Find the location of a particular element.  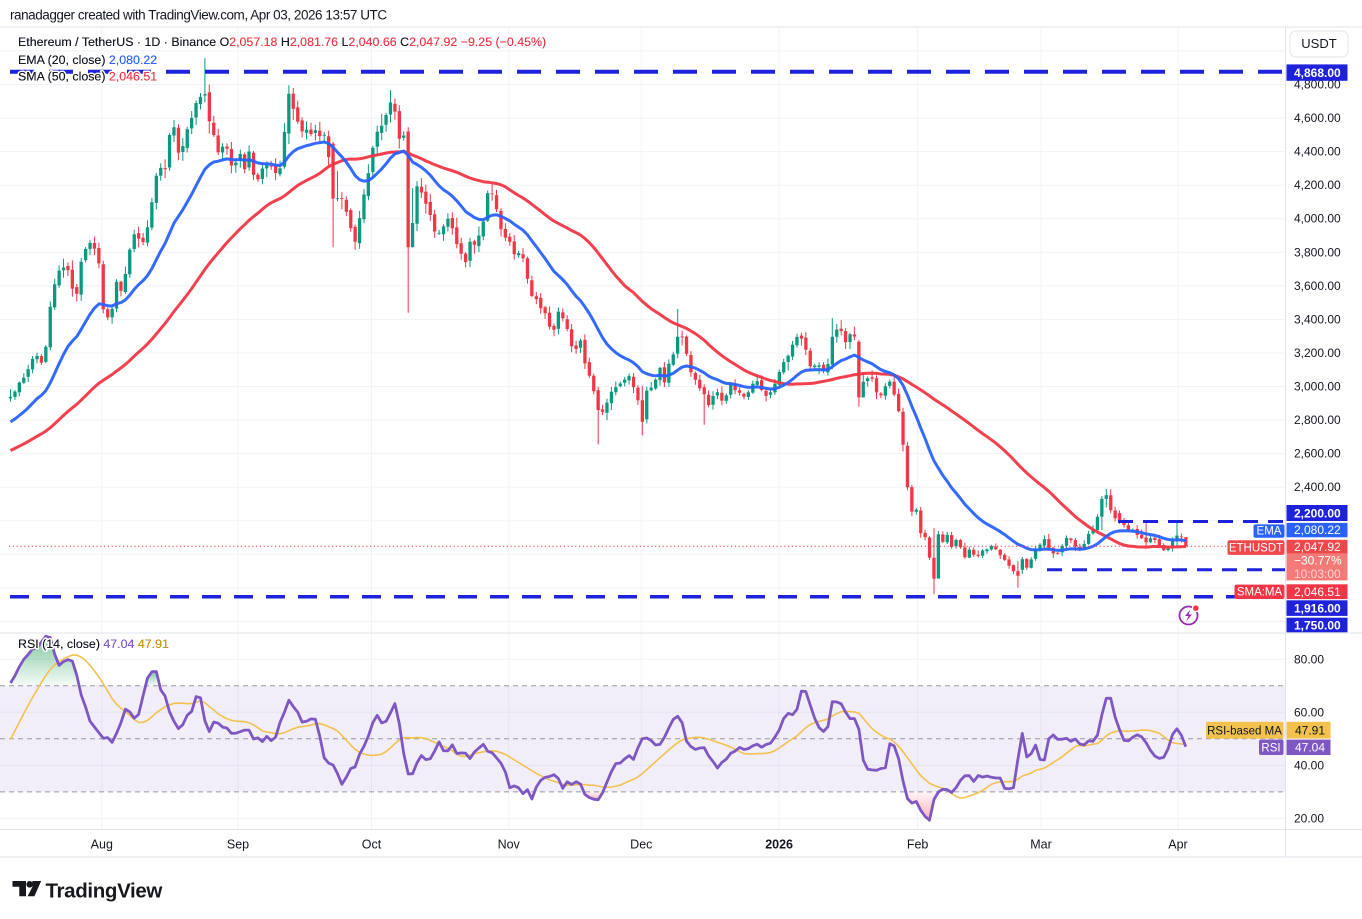

svg-text: Aug is located at coordinates (102, 845).